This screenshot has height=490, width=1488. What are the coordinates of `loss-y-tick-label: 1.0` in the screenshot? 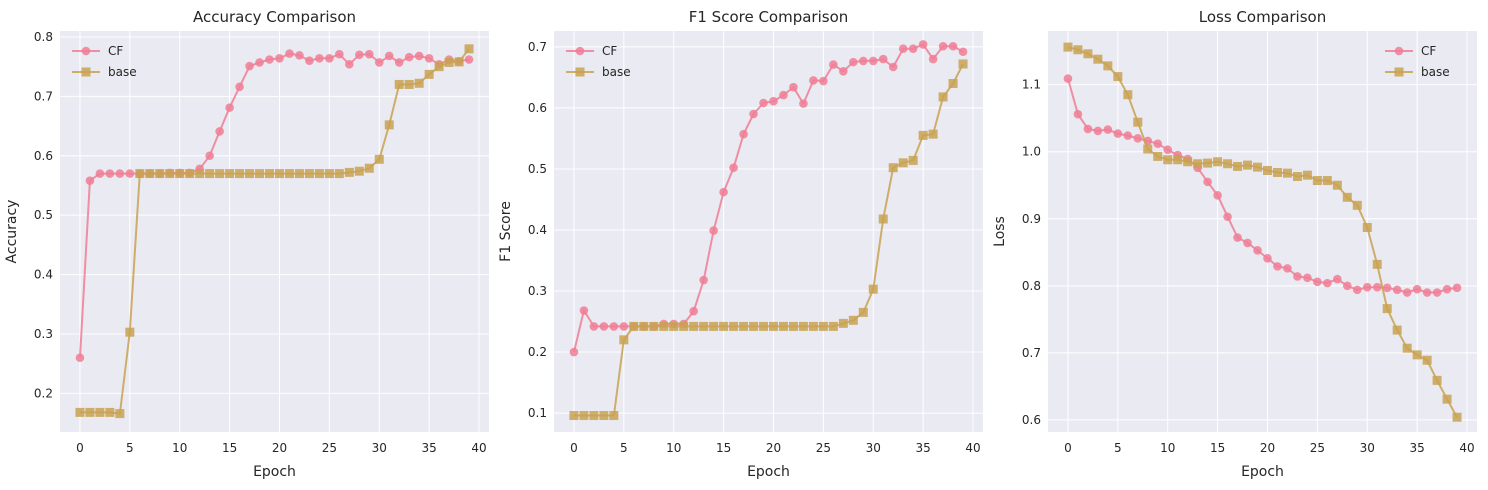 It's located at (1031, 152).